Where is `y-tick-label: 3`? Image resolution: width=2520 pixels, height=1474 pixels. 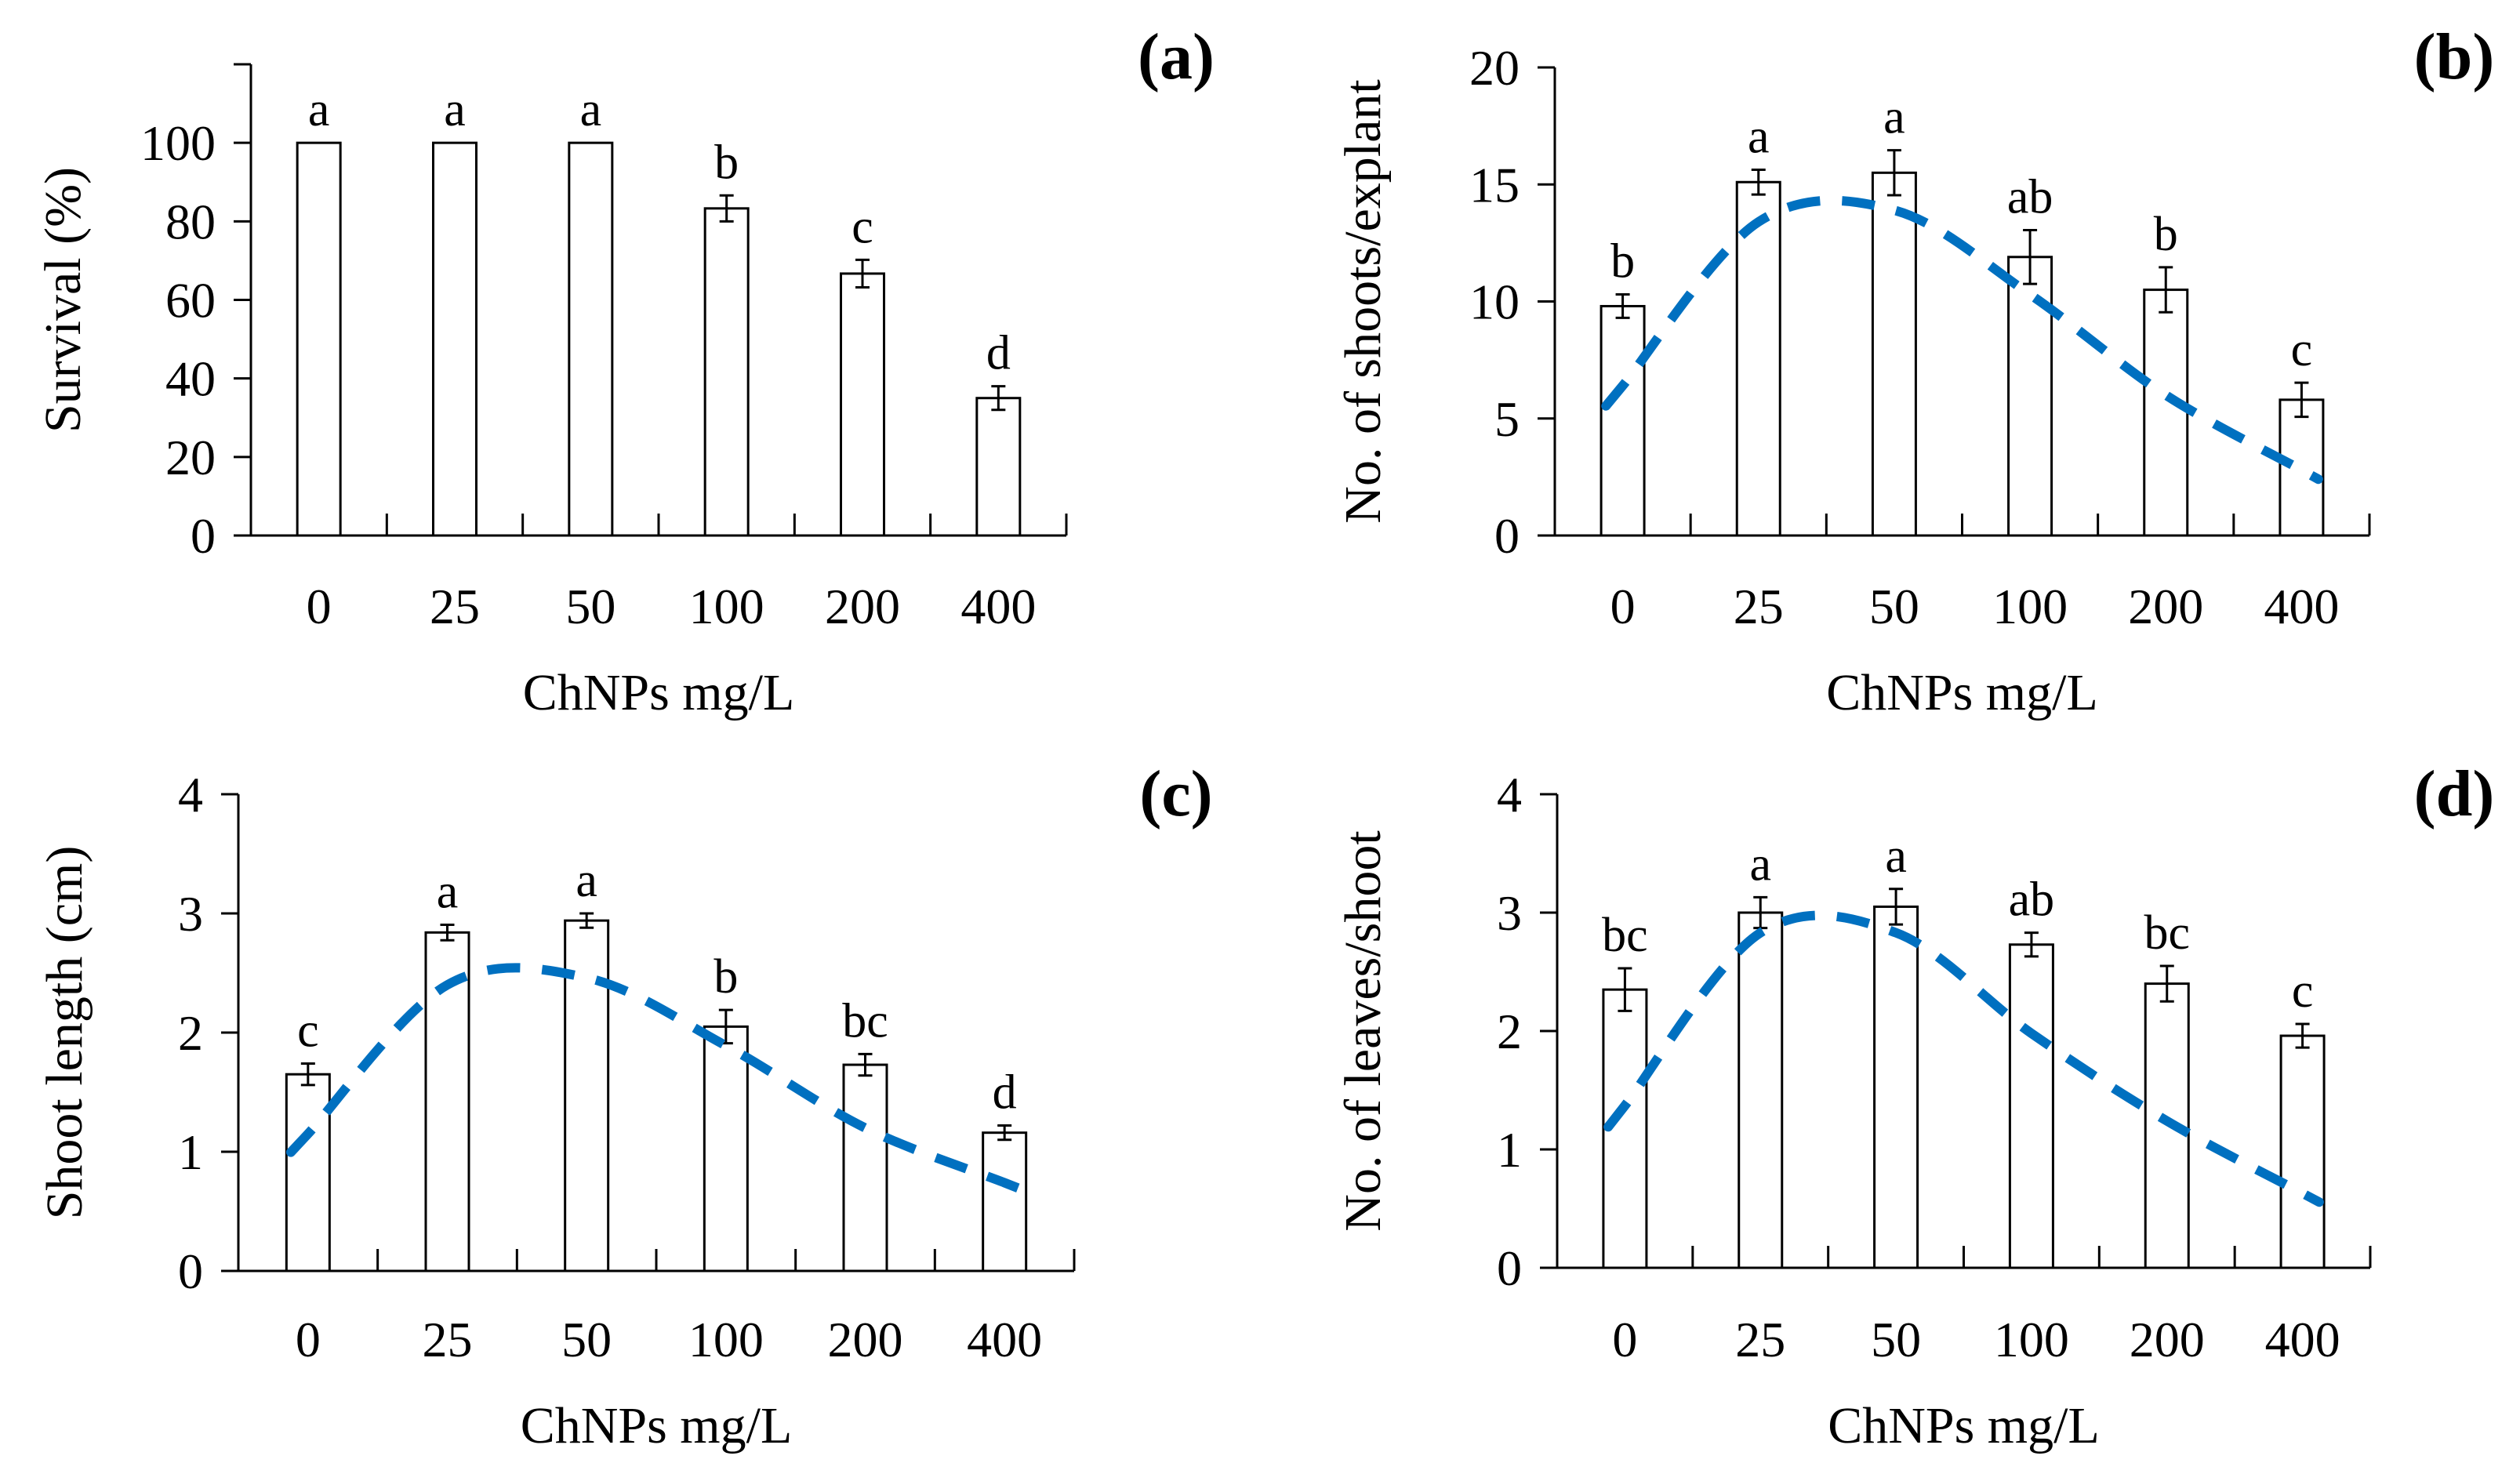
y-tick-label: 3 is located at coordinates (1509, 913).